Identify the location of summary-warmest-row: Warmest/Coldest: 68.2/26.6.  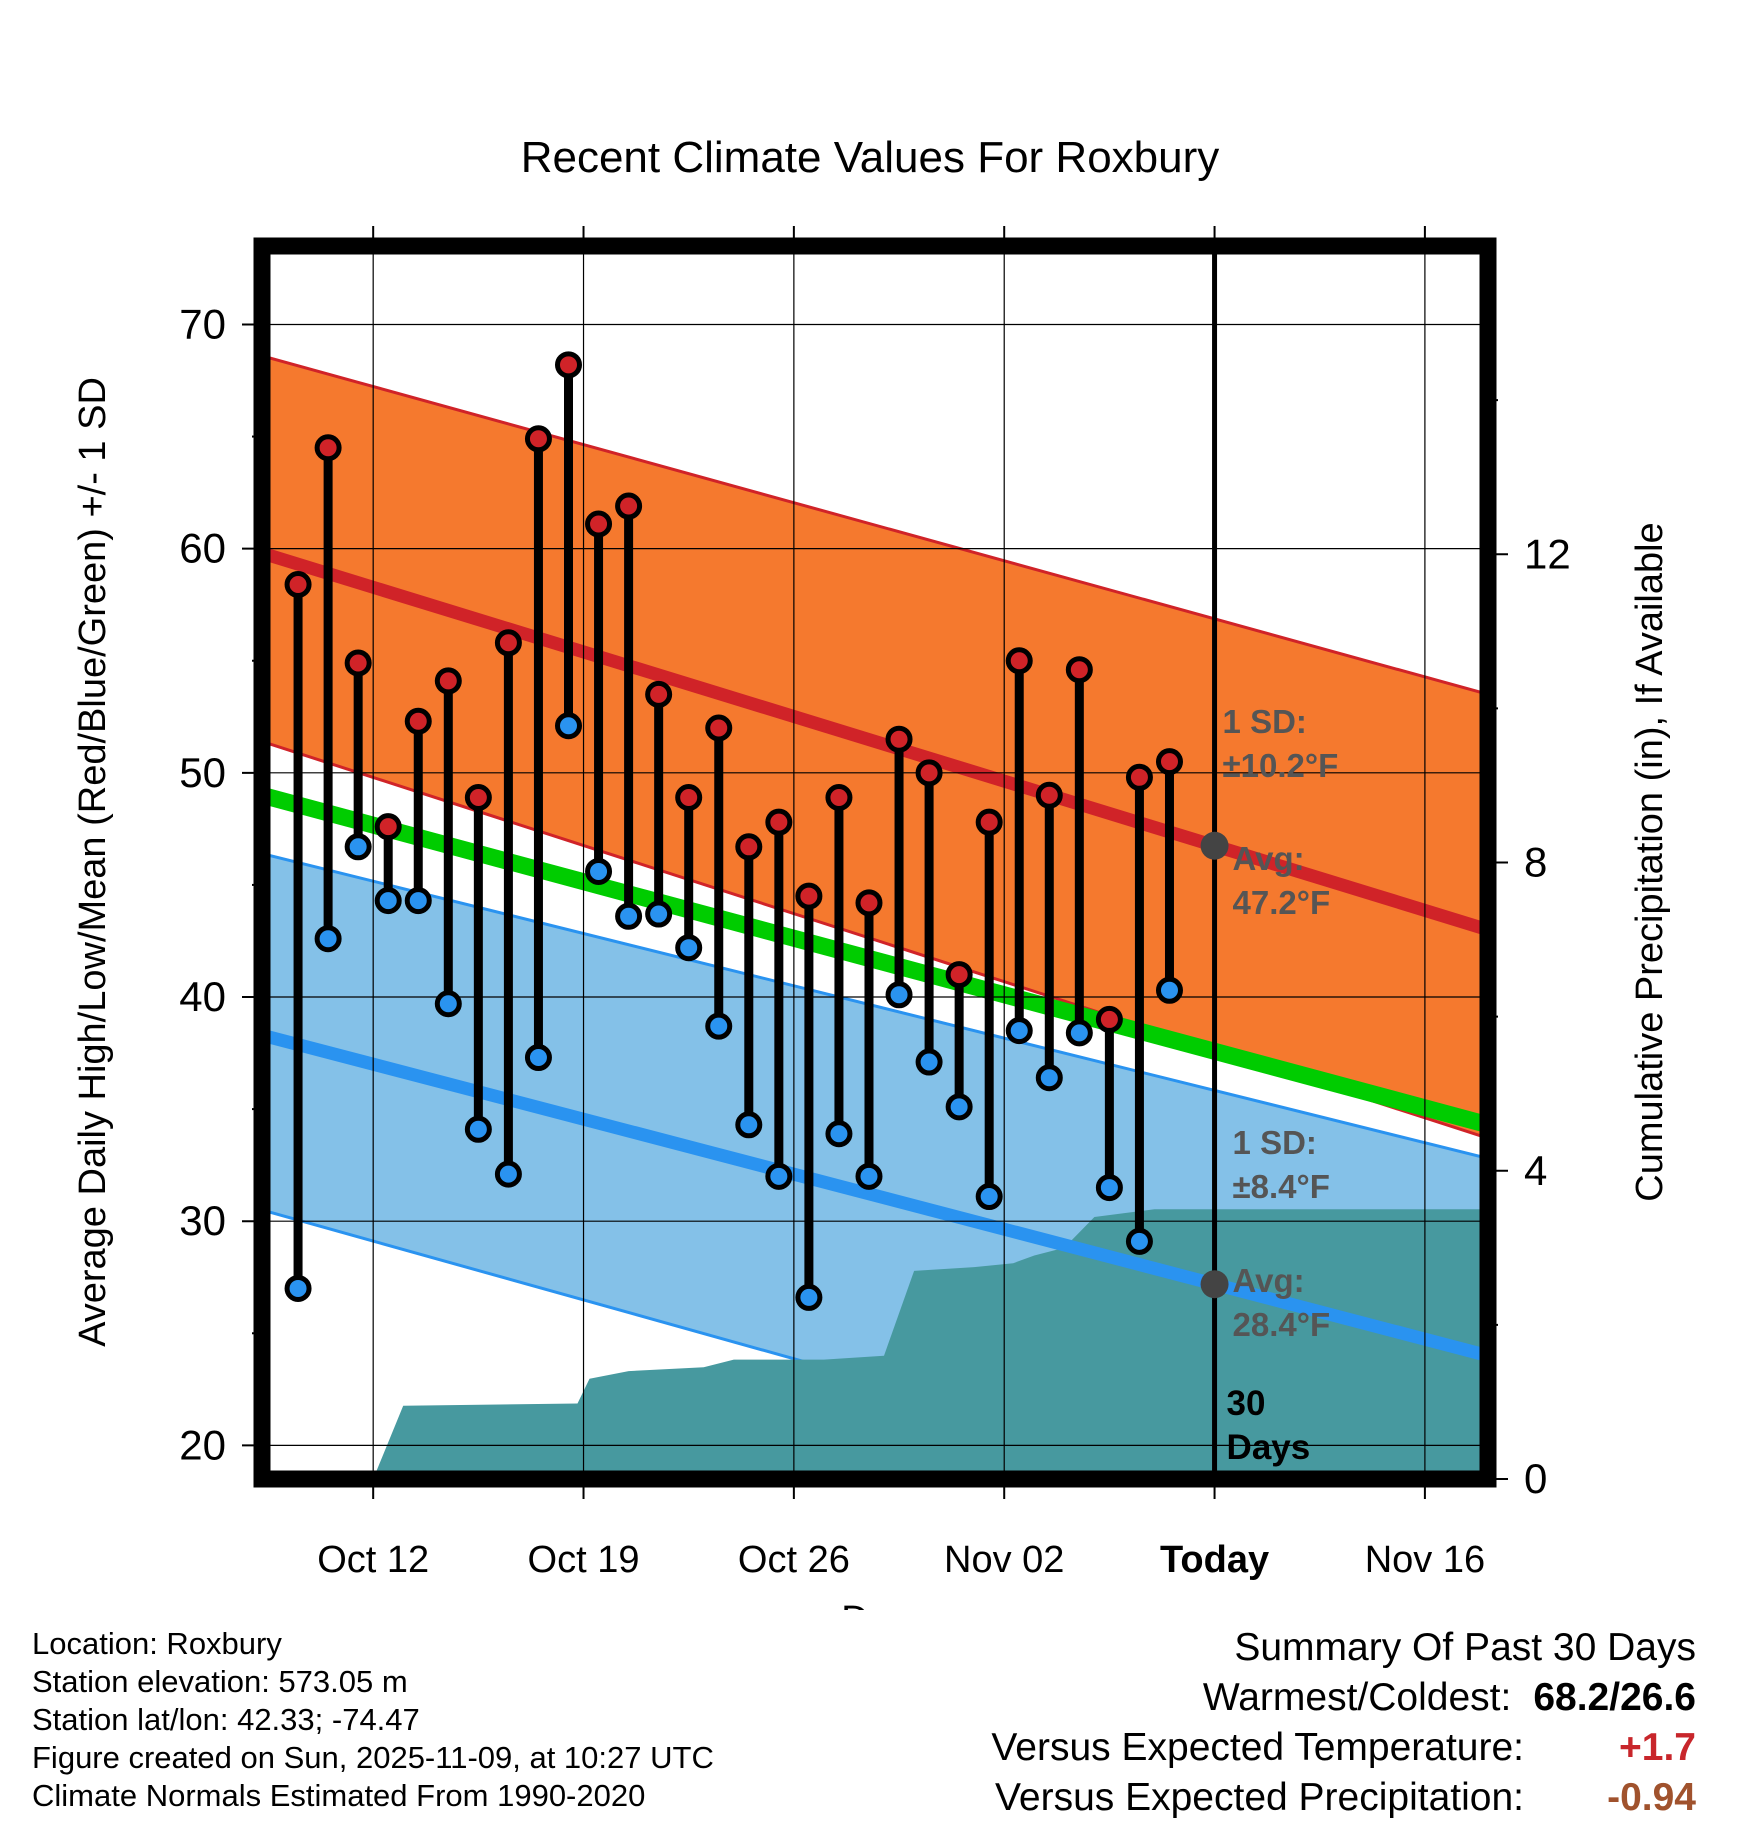
(1343, 1698).